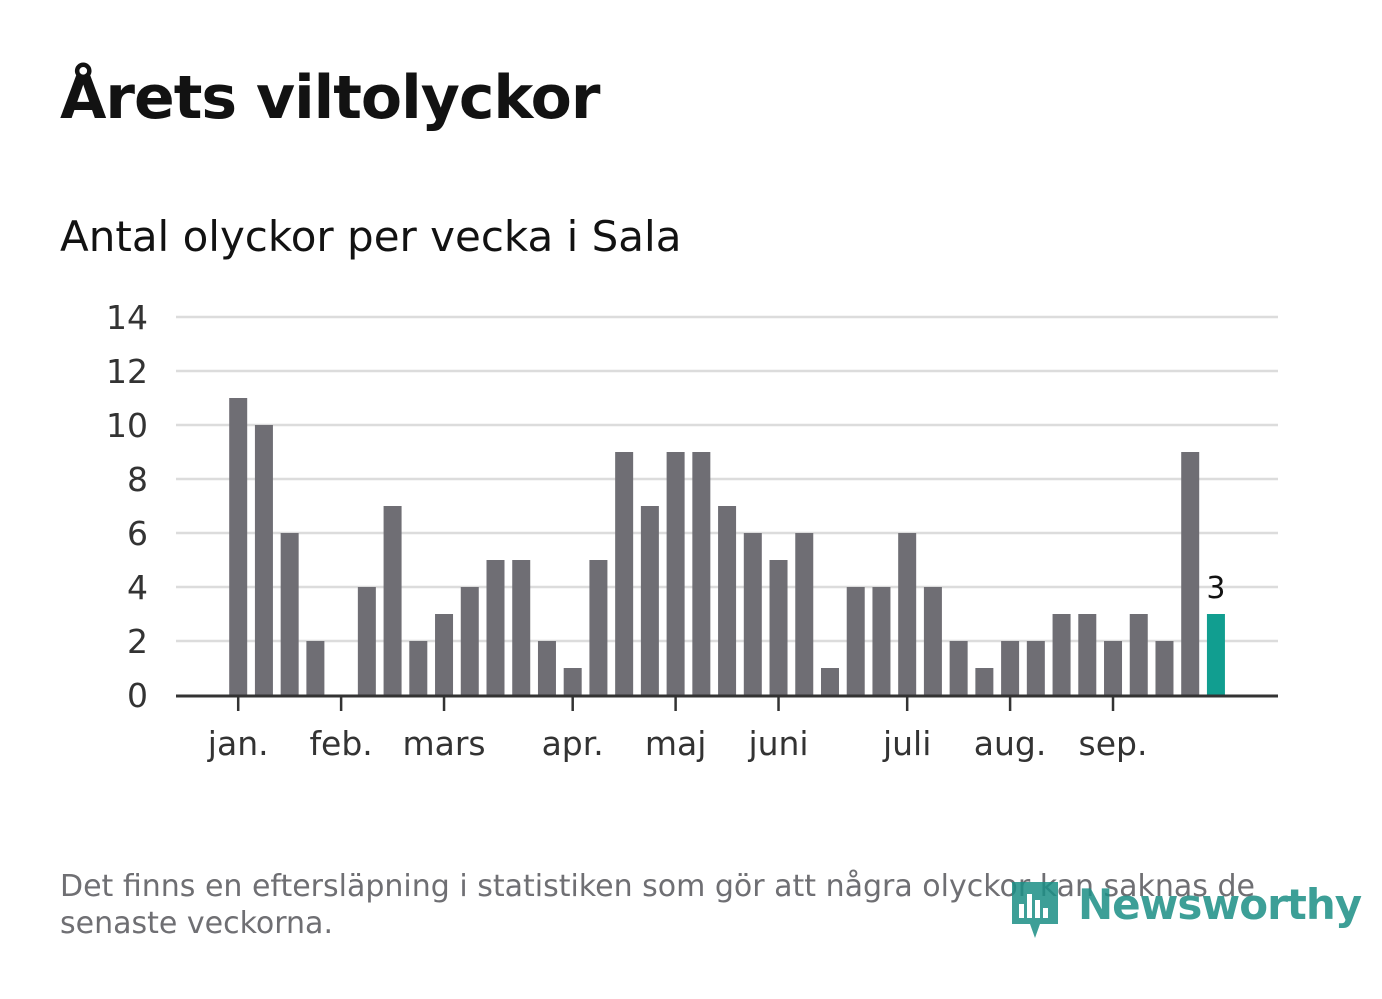 This screenshot has height=999, width=1382. What do you see at coordinates (1220, 904) in the screenshot?
I see `newsworthy-logo-text: Newsworthy` at bounding box center [1220, 904].